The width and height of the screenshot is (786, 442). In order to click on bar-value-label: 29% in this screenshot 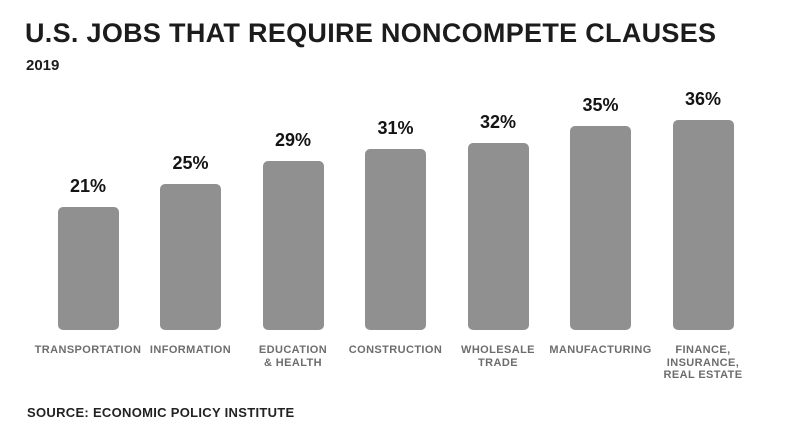, I will do `click(293, 140)`.